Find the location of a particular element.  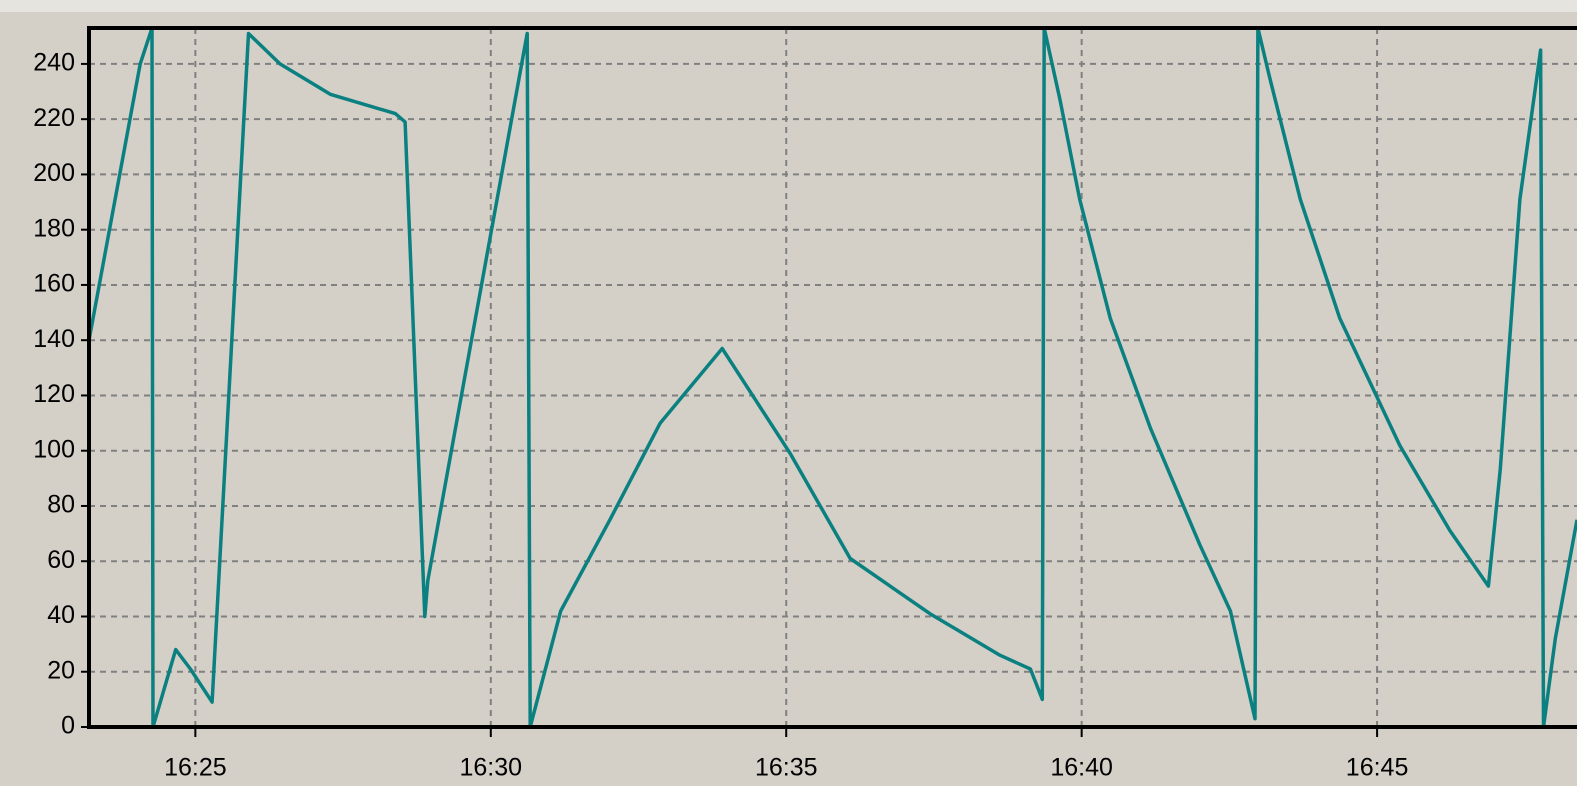

x-tick-label: 16:40 is located at coordinates (1081, 768).